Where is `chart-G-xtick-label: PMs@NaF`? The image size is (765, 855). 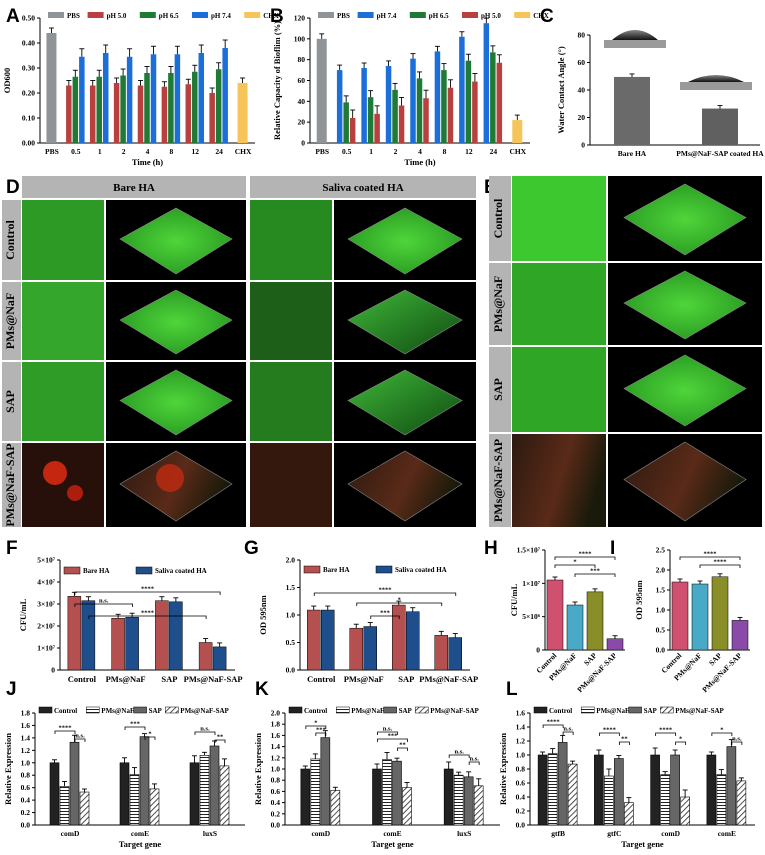
chart-G-xtick-label: PMs@NaF is located at coordinates (364, 679).